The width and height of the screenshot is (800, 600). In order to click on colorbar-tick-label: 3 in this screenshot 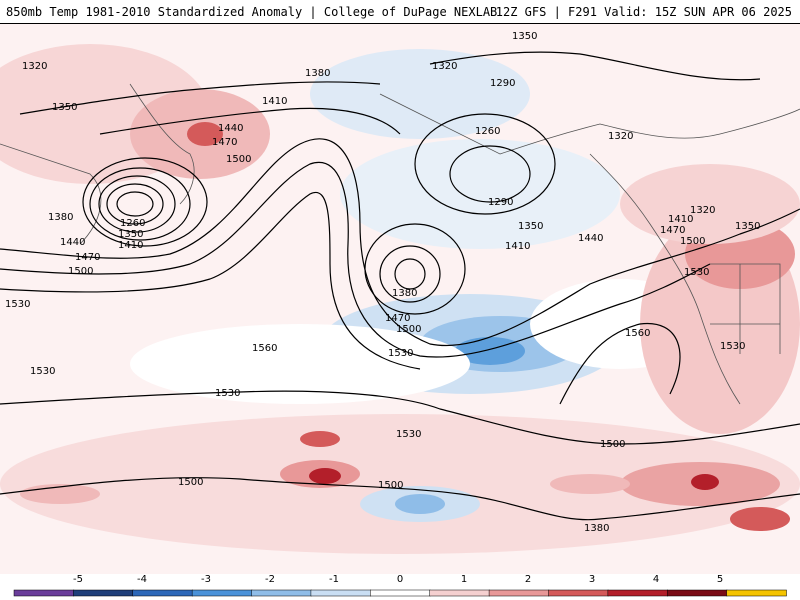, I will do `click(592, 579)`.